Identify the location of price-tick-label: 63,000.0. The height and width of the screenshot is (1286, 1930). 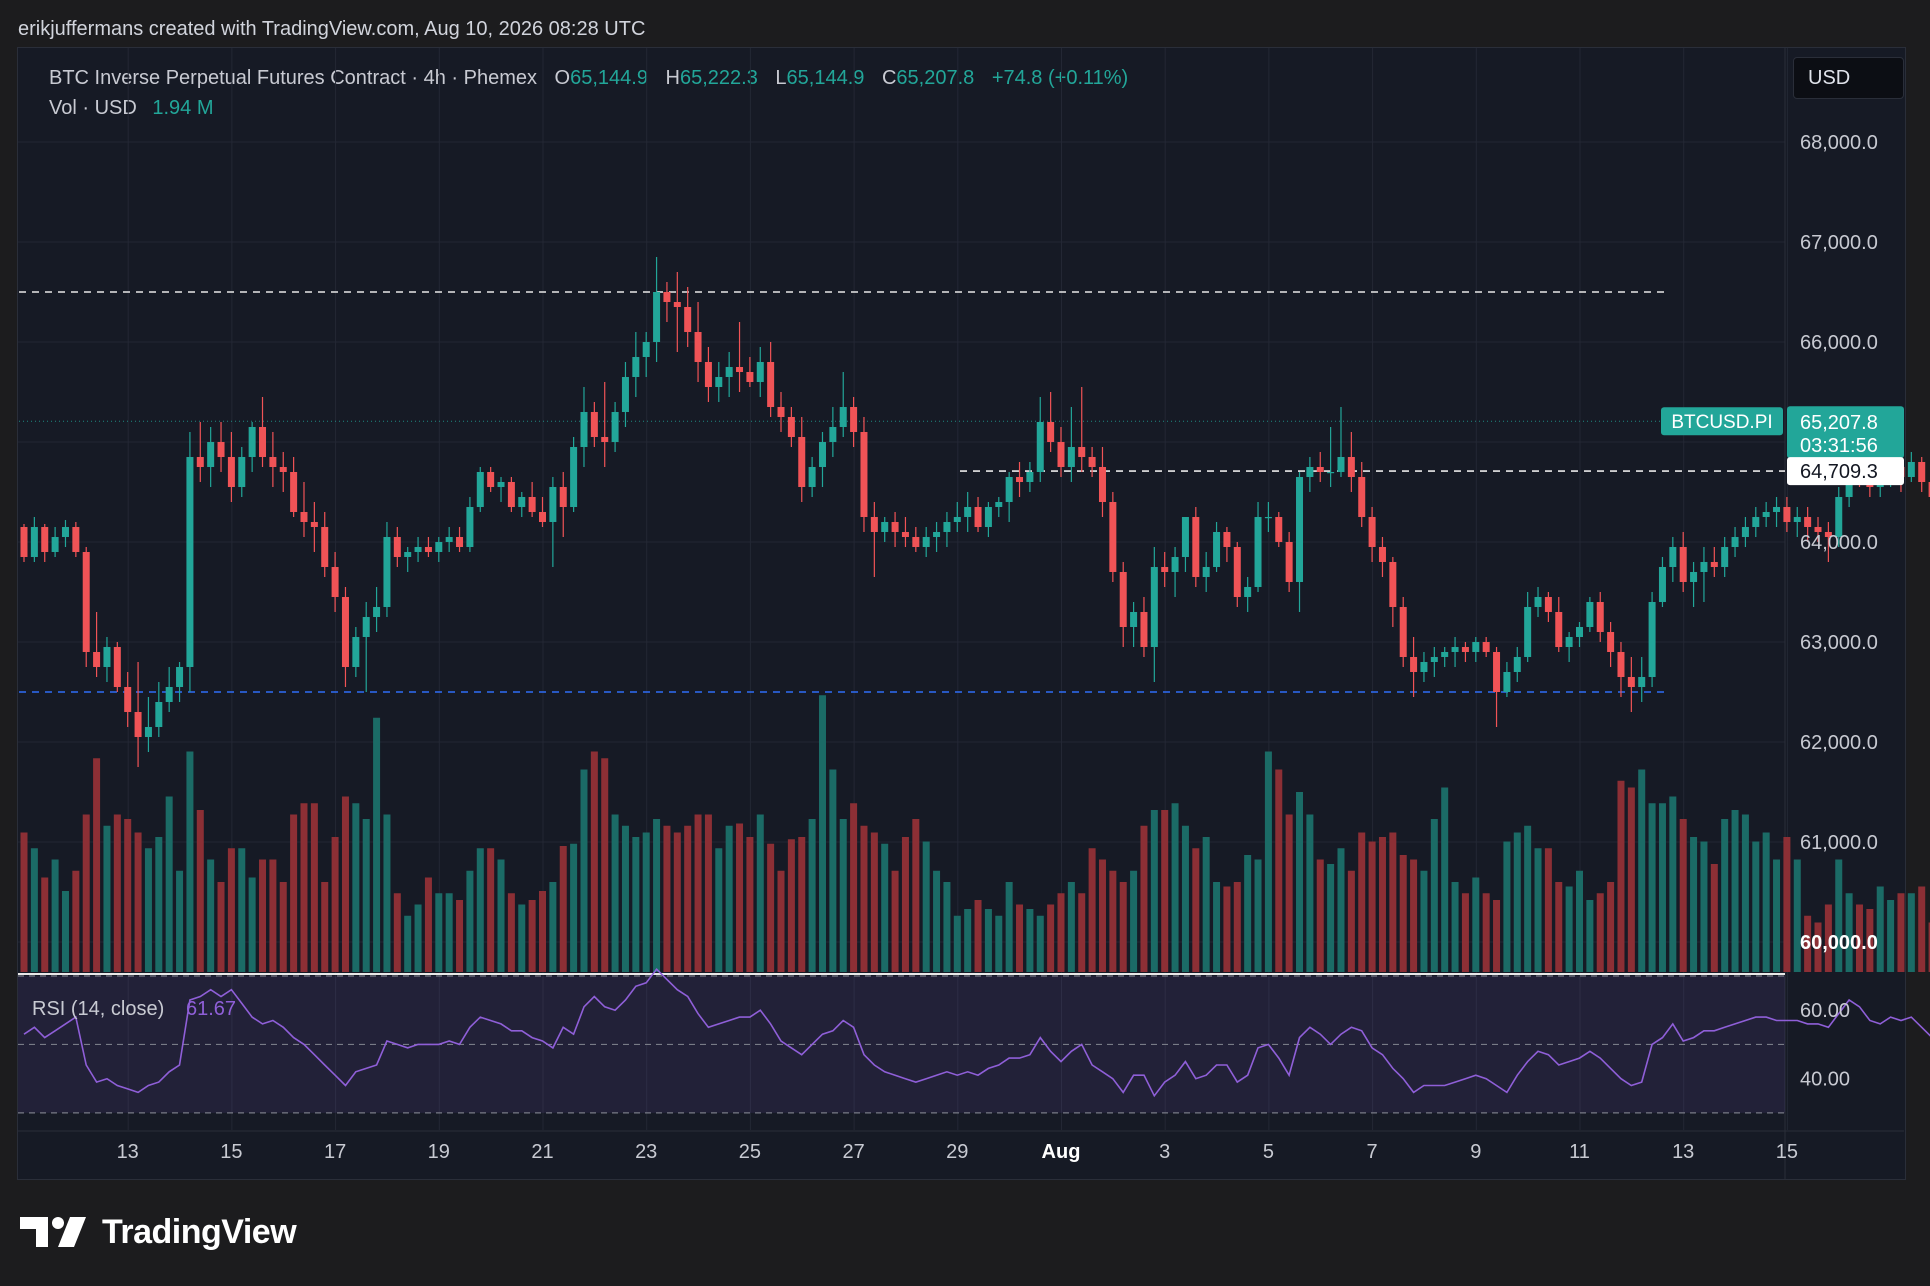
(1839, 643).